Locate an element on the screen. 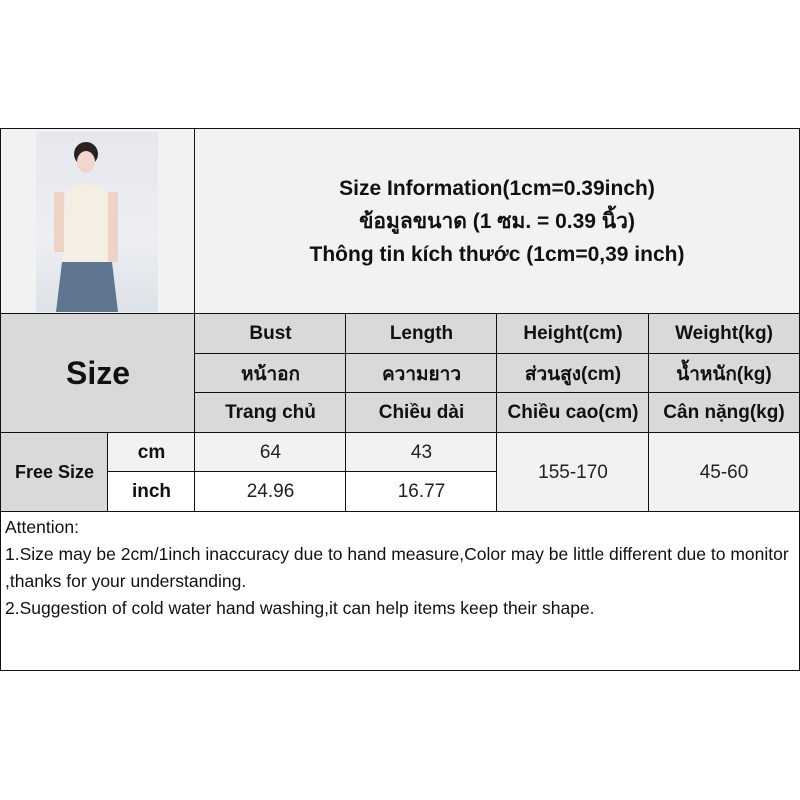  attention-heading: Attention: is located at coordinates (42, 527).